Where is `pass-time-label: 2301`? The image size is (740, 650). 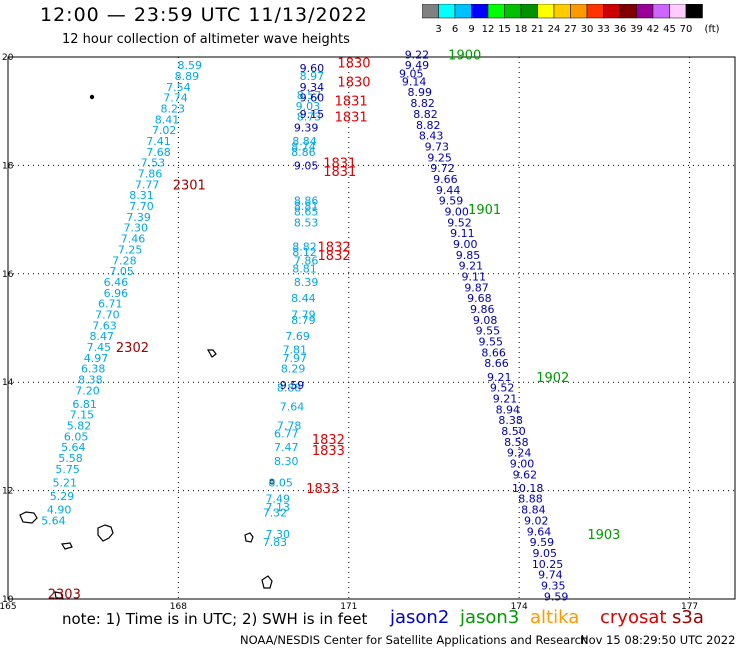 pass-time-label: 2301 is located at coordinates (189, 185).